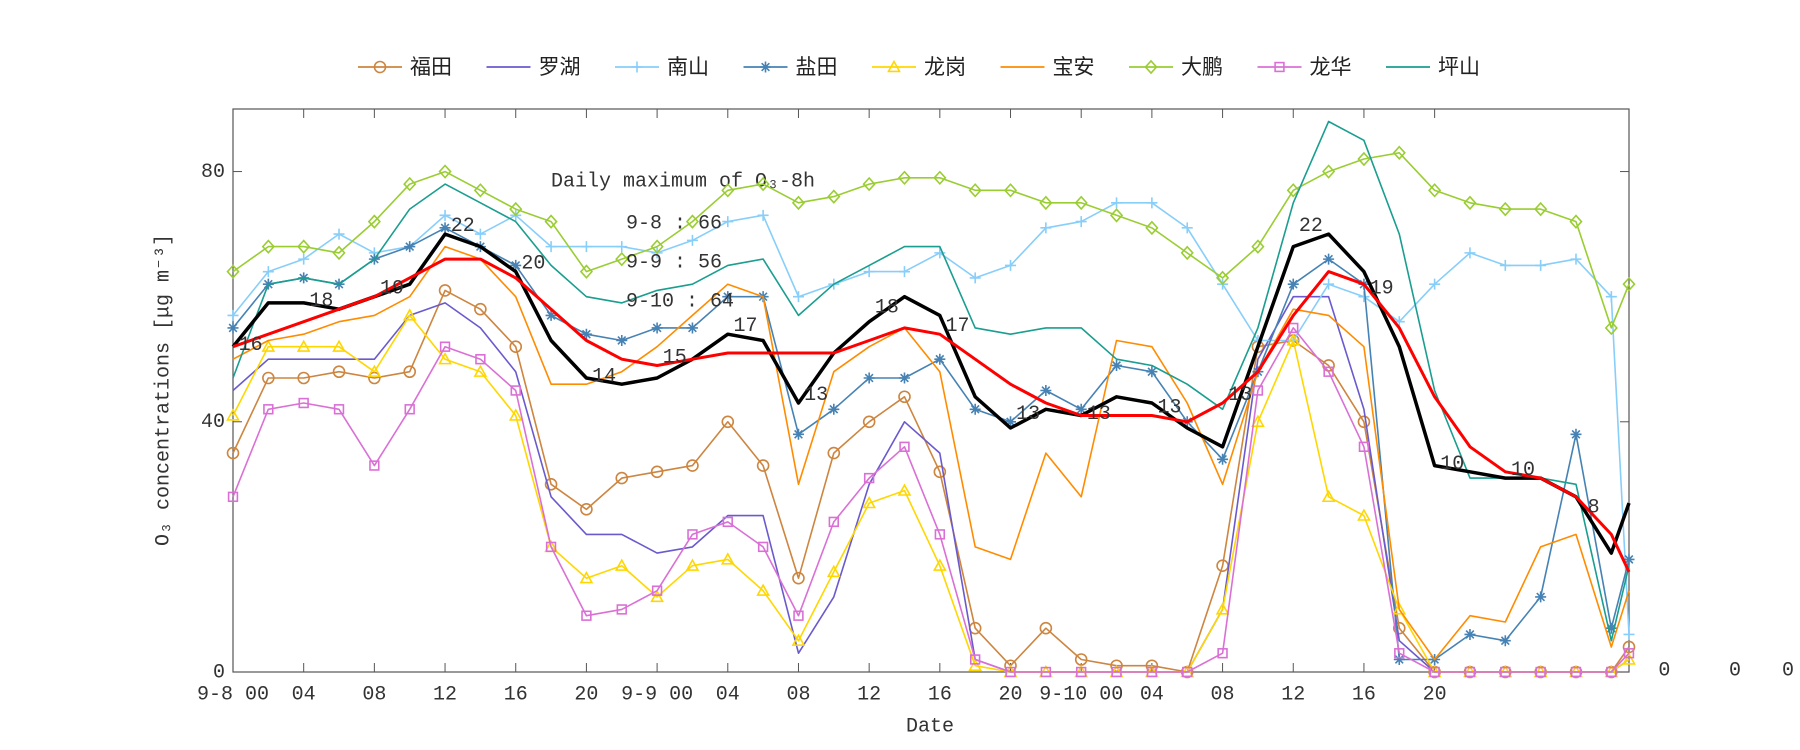 The height and width of the screenshot is (750, 1800). I want to click on x-tick-label: 16, so click(516, 694).